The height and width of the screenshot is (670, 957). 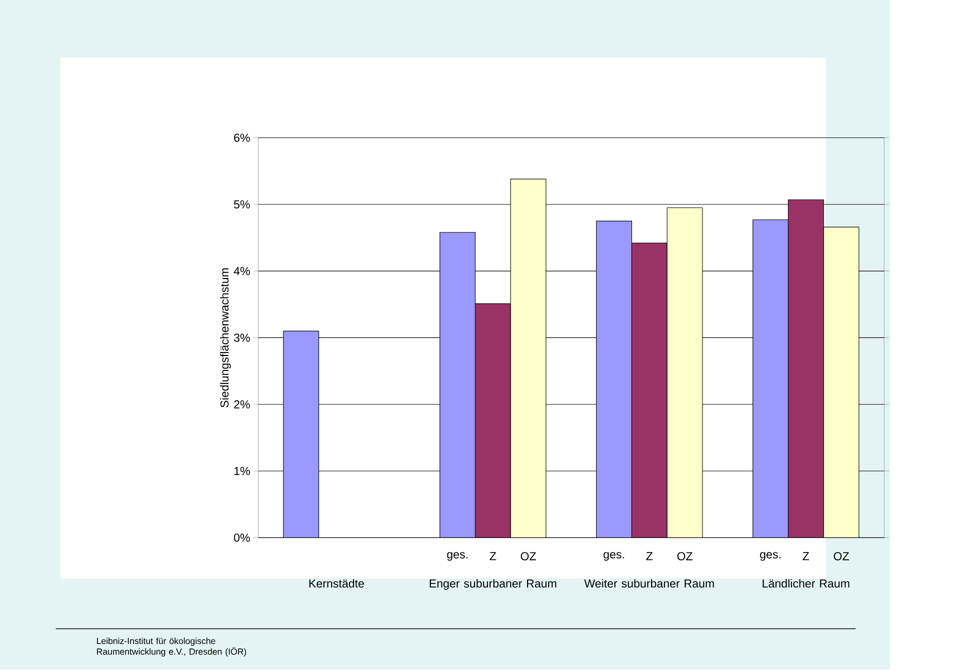 What do you see at coordinates (457, 556) in the screenshot?
I see `series-label: ges.` at bounding box center [457, 556].